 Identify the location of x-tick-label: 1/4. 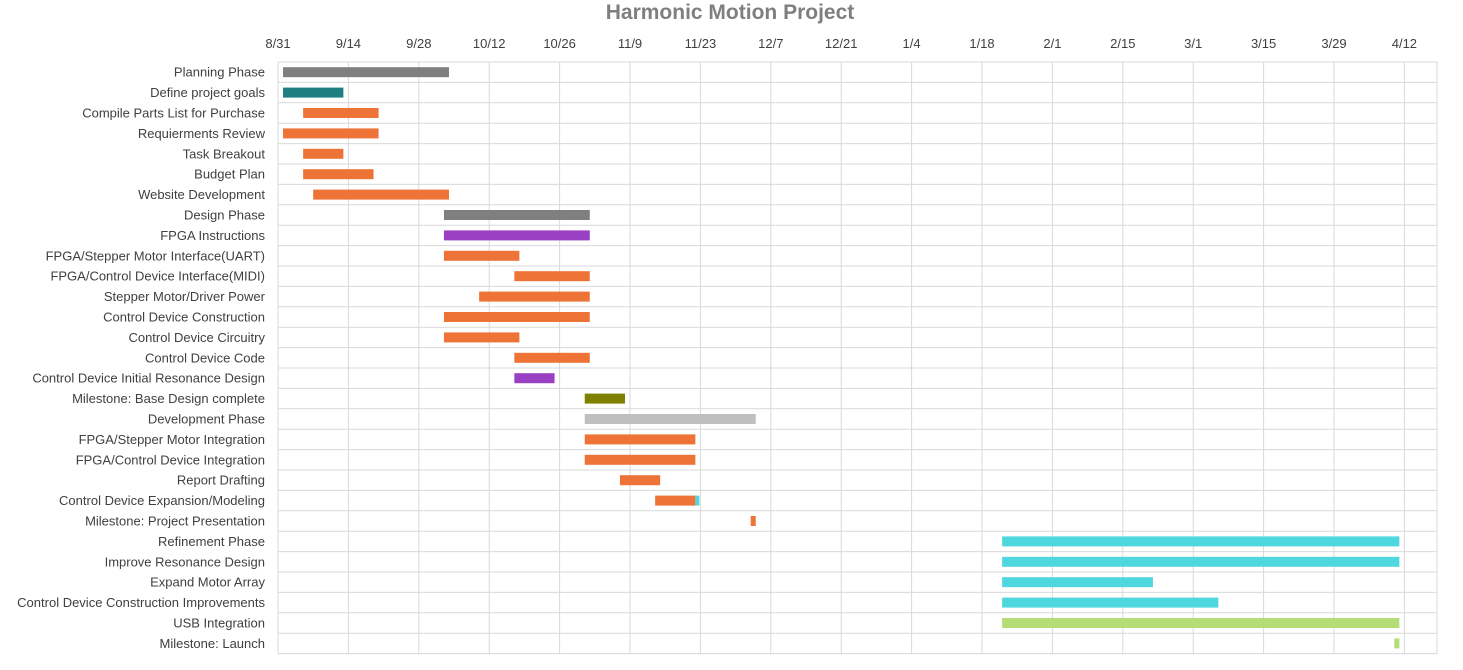
(912, 43).